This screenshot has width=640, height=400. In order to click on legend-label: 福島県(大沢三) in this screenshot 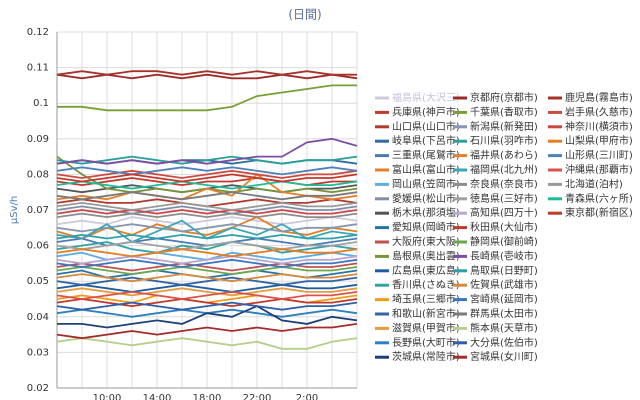, I will do `click(426, 97)`.